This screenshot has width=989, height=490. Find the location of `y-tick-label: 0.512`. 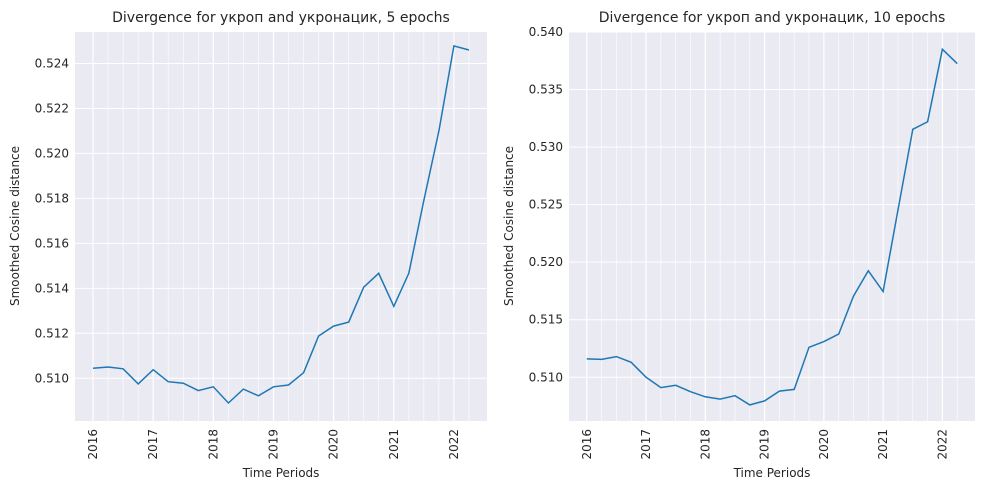

y-tick-label: 0.512 is located at coordinates (52, 333).